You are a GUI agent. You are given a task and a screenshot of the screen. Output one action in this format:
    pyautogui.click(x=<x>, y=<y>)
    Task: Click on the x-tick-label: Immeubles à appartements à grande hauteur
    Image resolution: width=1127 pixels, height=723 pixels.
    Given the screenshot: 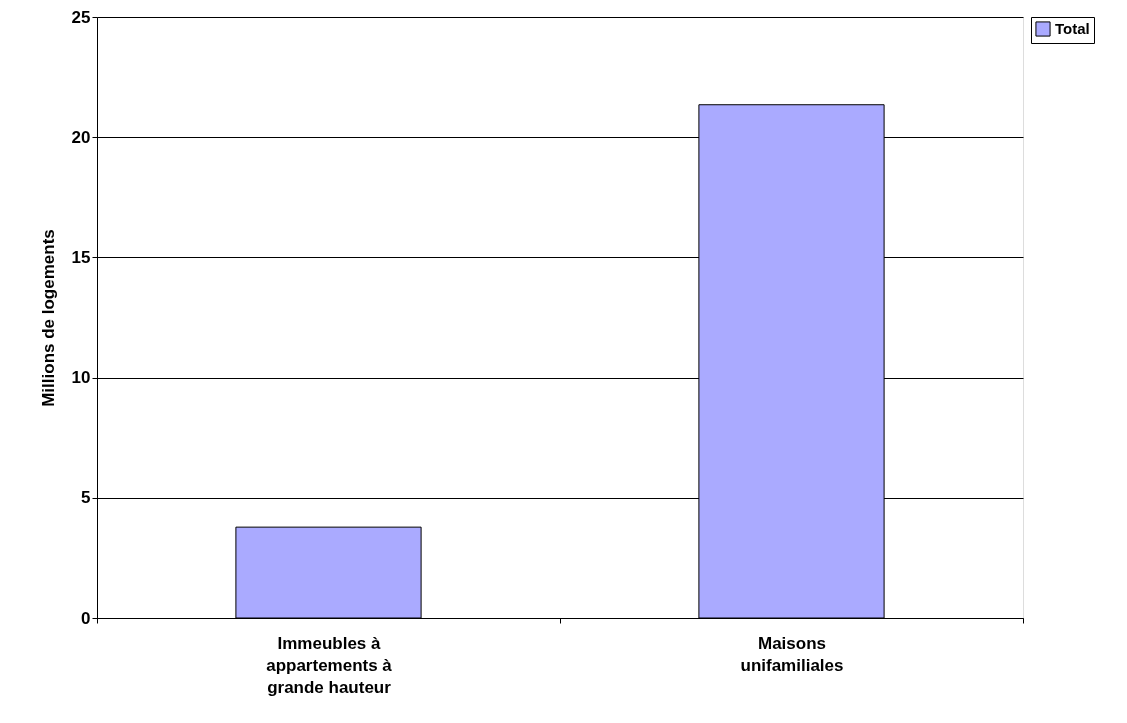 What is the action you would take?
    pyautogui.click(x=329, y=665)
    